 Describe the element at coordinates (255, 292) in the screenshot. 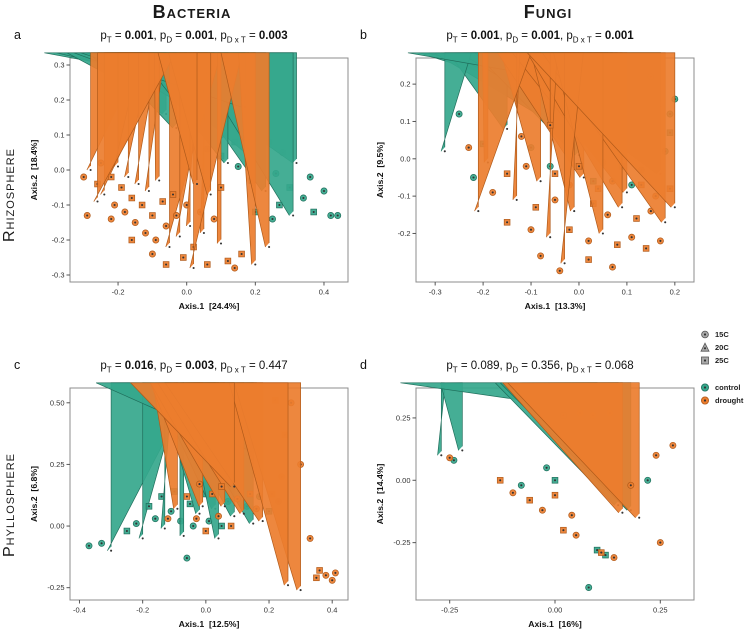

I see `svg-text: 0.2` at that location.